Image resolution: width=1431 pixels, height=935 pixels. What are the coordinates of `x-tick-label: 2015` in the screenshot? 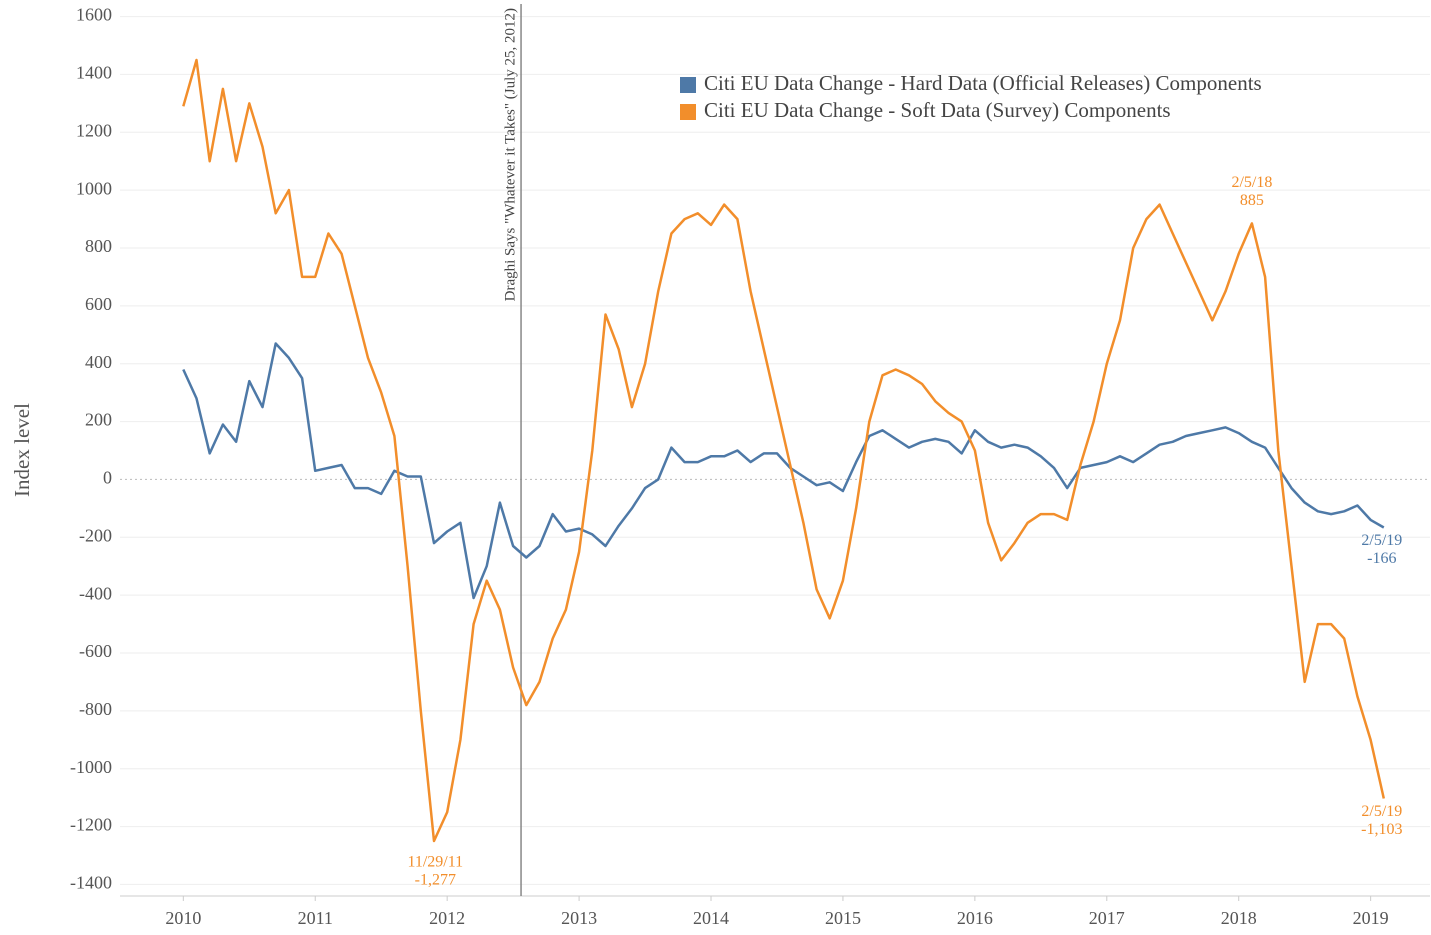 It's located at (843, 918).